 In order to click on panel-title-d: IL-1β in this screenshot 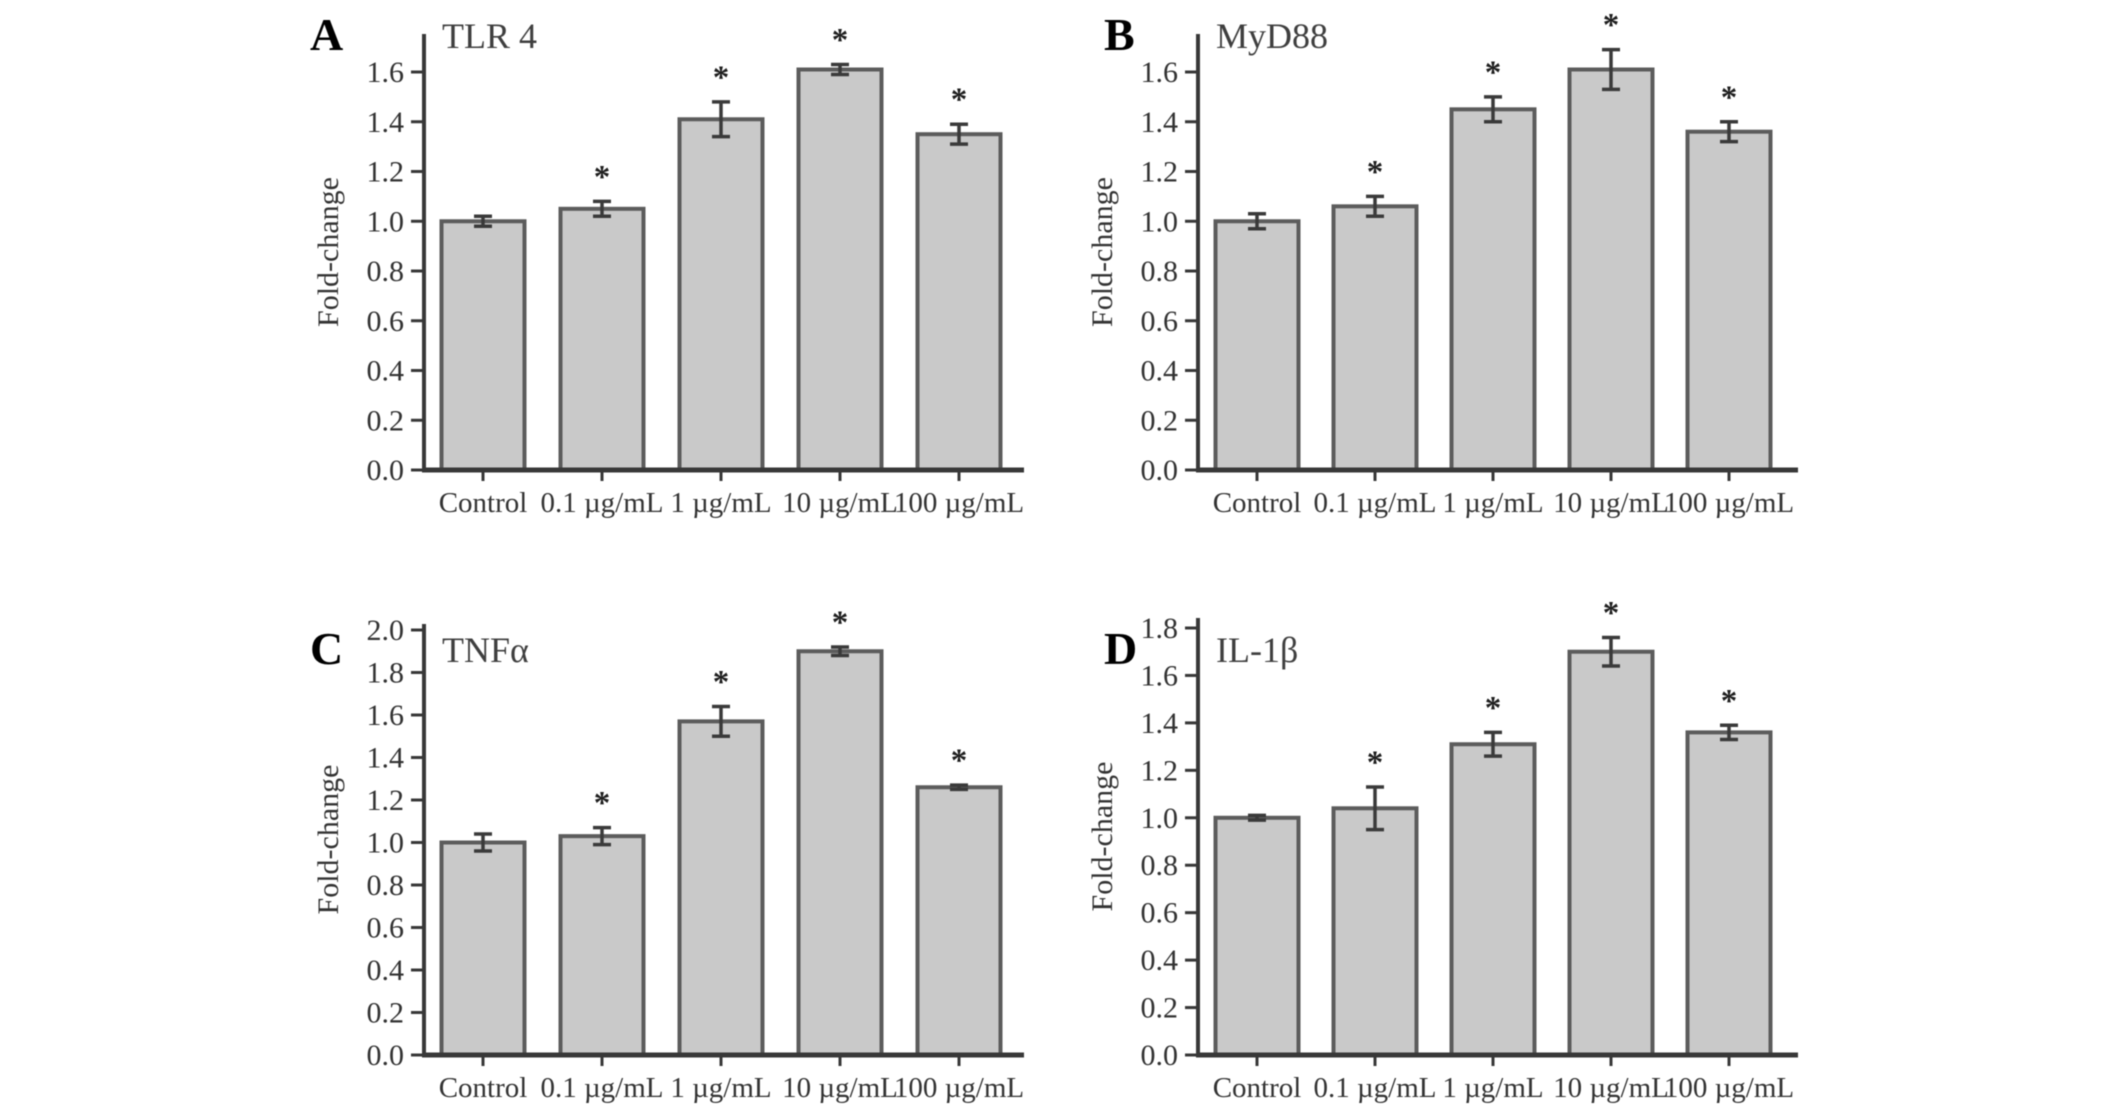, I will do `click(1257, 650)`.